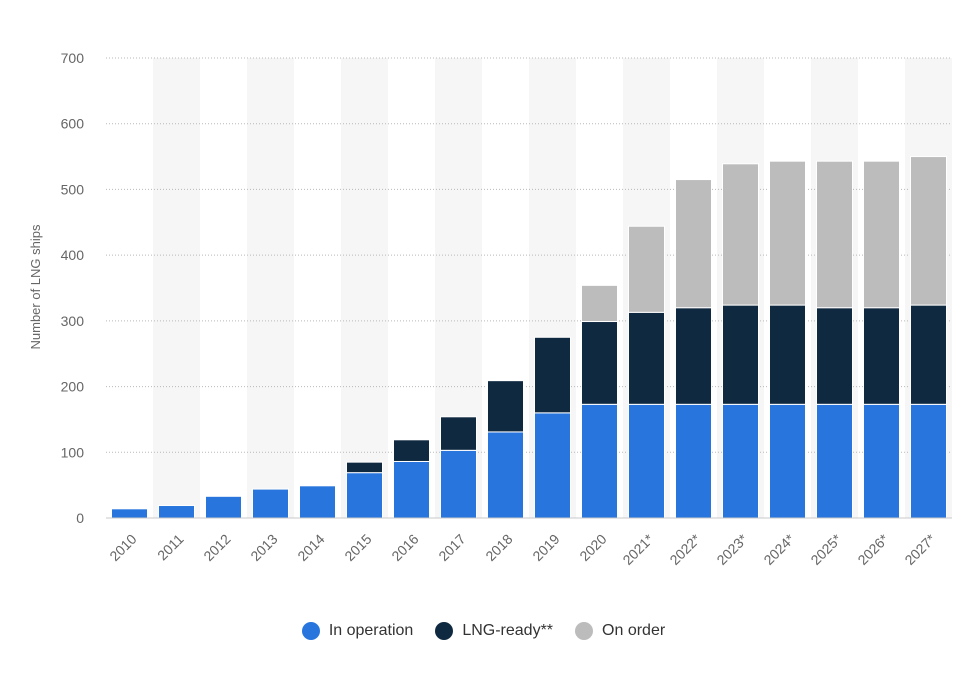 Image resolution: width=967 pixels, height=688 pixels. I want to click on bar-segment: In operation 2027*: 173, so click(928, 461).